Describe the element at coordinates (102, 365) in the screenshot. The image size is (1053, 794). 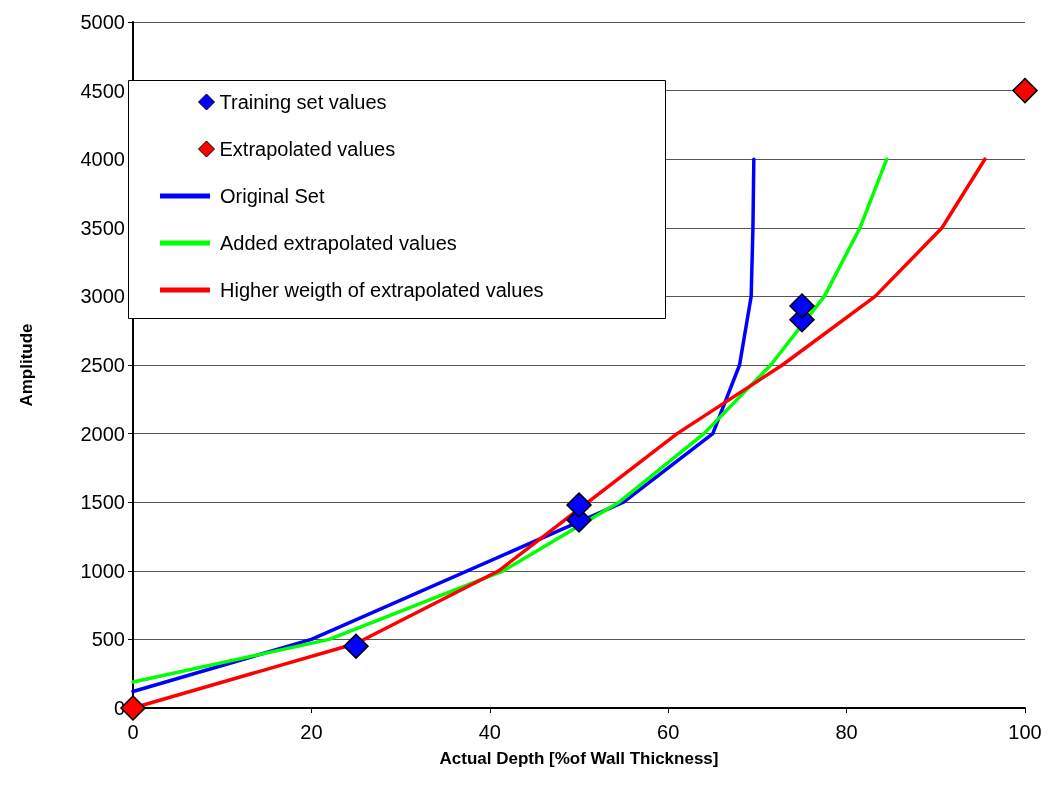
I see `y-tick-label: 2500` at that location.